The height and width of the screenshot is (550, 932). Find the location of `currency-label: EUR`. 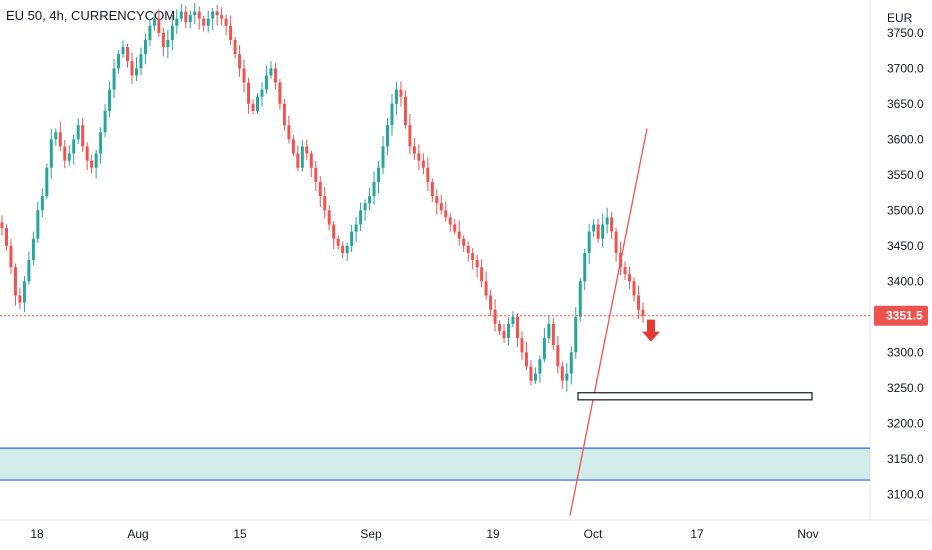

currency-label: EUR is located at coordinates (900, 18).